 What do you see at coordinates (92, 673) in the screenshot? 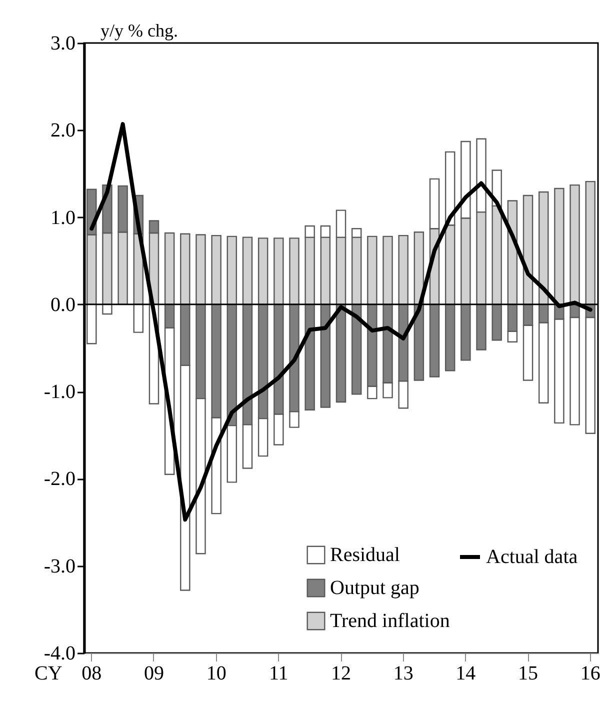
I see `x-tick-label: 08` at bounding box center [92, 673].